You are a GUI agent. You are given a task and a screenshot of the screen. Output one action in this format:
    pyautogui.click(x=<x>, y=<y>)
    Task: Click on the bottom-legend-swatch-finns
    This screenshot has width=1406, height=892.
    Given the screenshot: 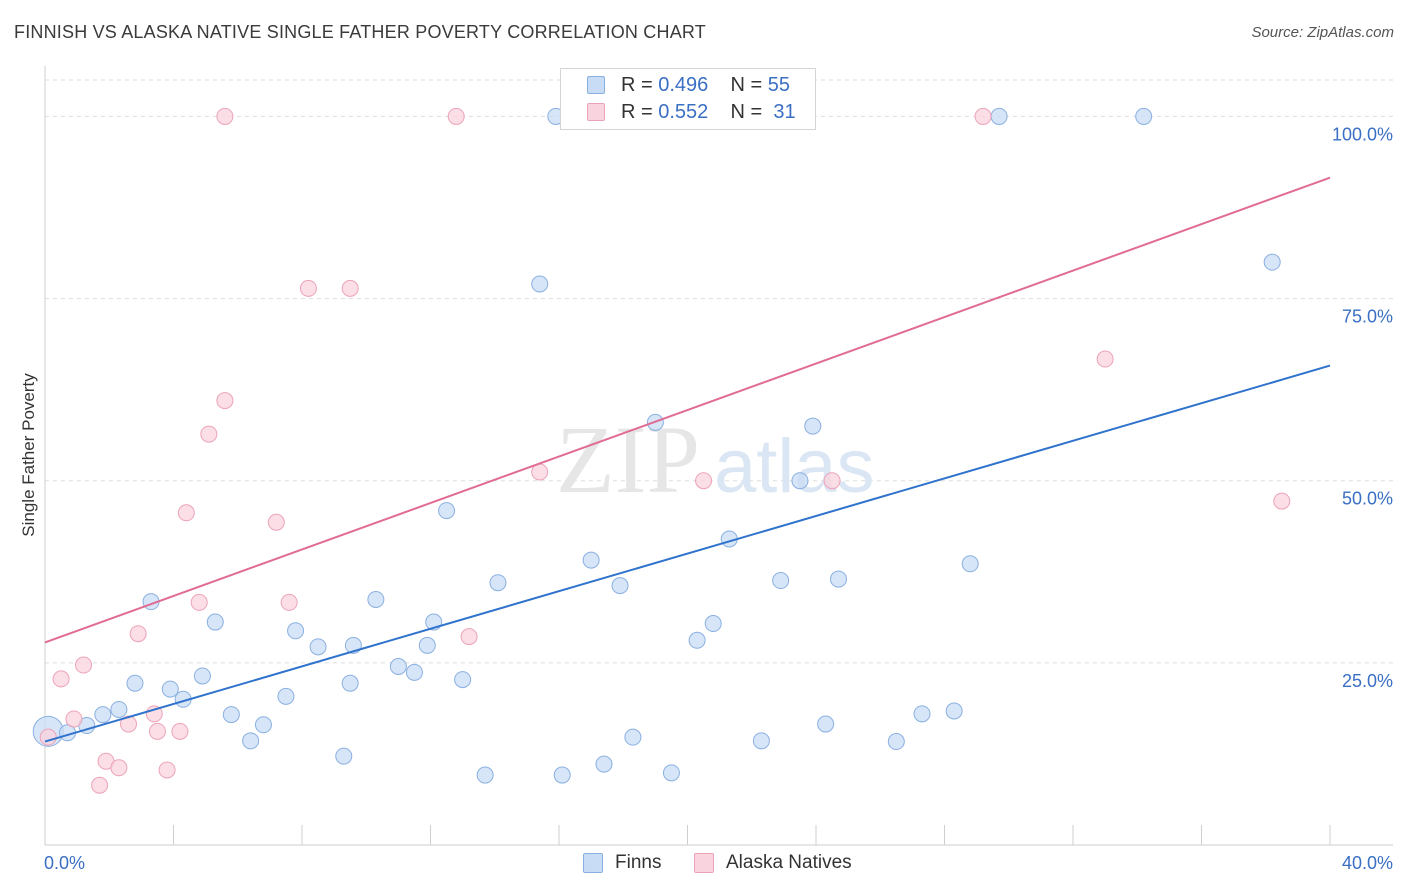 What is the action you would take?
    pyautogui.click(x=593, y=863)
    